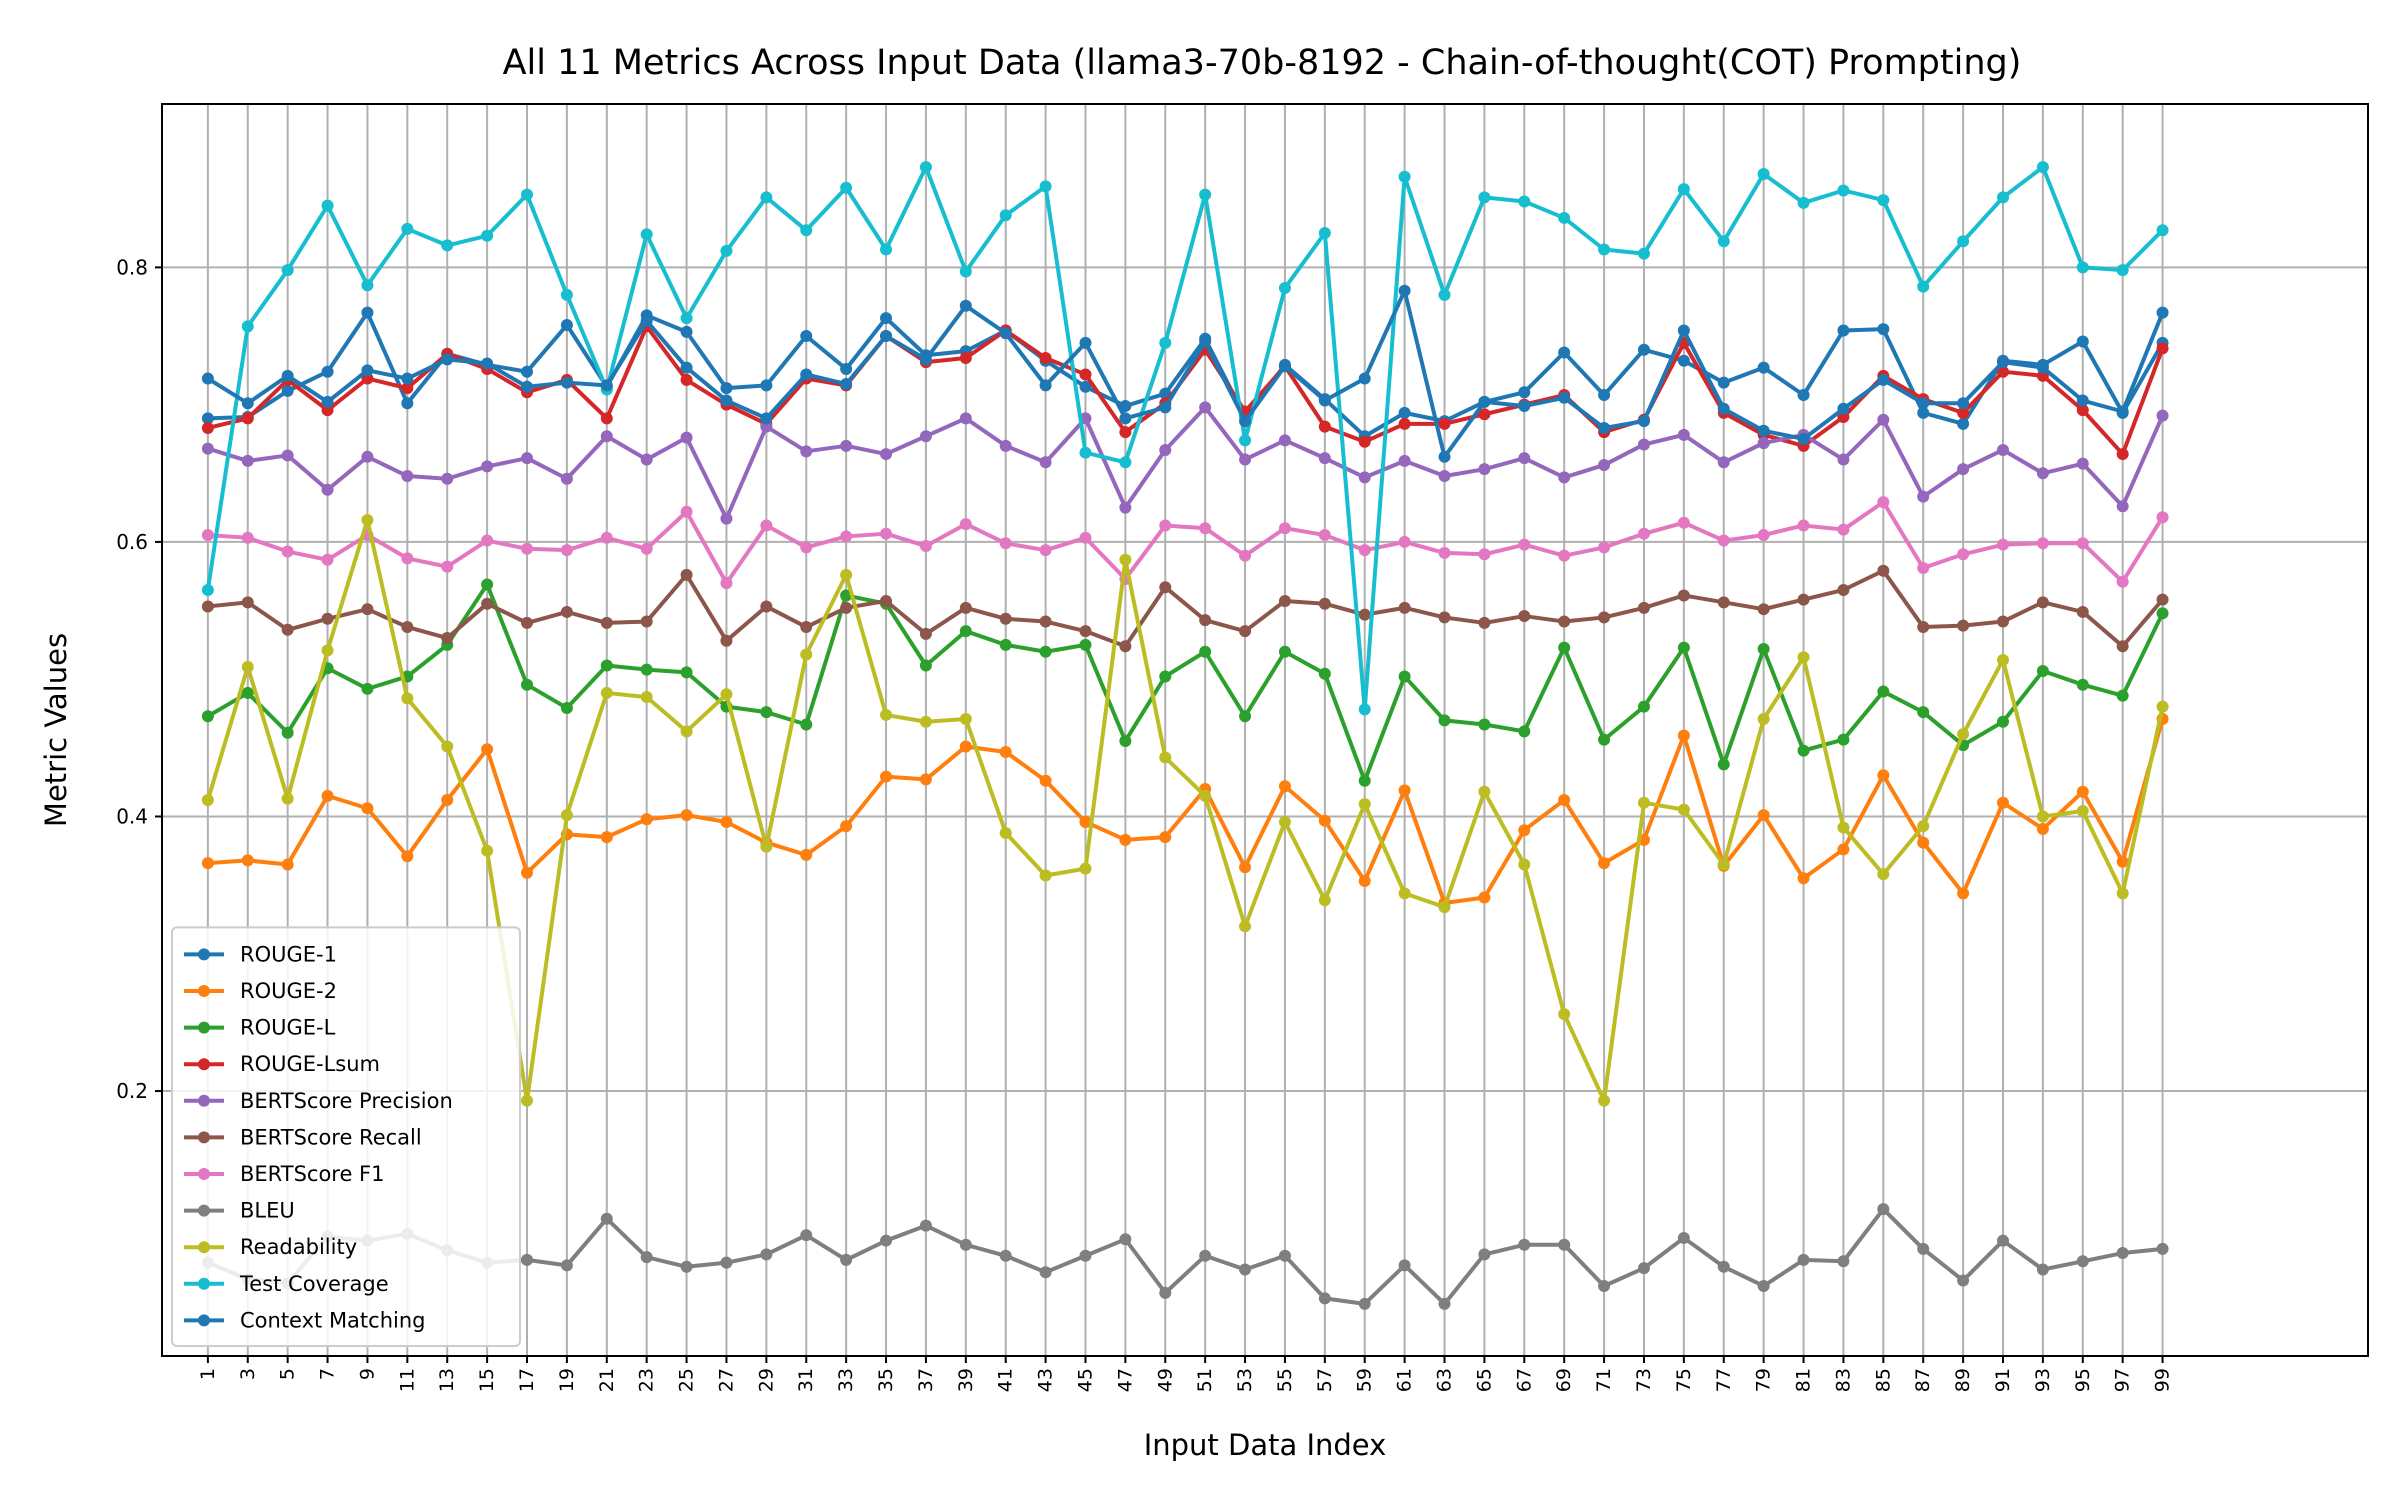 The width and height of the screenshot is (2400, 1500). What do you see at coordinates (567, 1380) in the screenshot?
I see `x-tick-label: 19` at bounding box center [567, 1380].